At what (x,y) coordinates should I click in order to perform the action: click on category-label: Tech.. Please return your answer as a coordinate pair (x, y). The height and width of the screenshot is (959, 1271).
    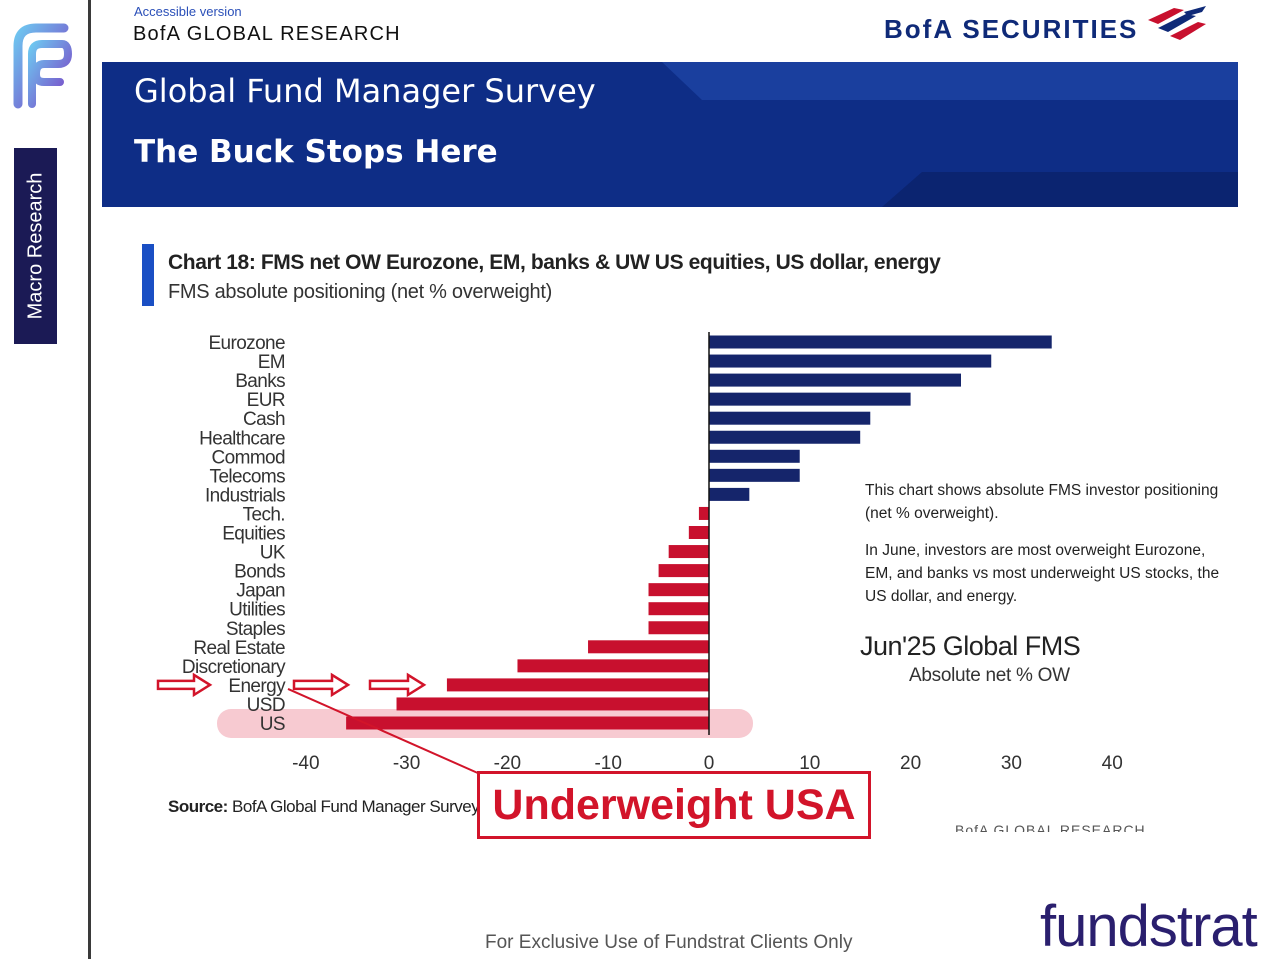
    Looking at the image, I should click on (264, 514).